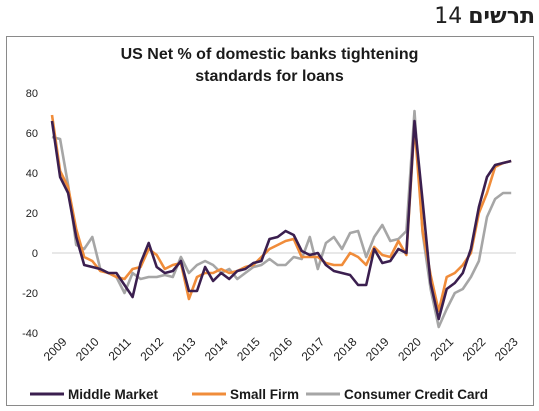 The width and height of the screenshot is (539, 411). What do you see at coordinates (184, 349) in the screenshot?
I see `x-tick-label: 2013` at bounding box center [184, 349].